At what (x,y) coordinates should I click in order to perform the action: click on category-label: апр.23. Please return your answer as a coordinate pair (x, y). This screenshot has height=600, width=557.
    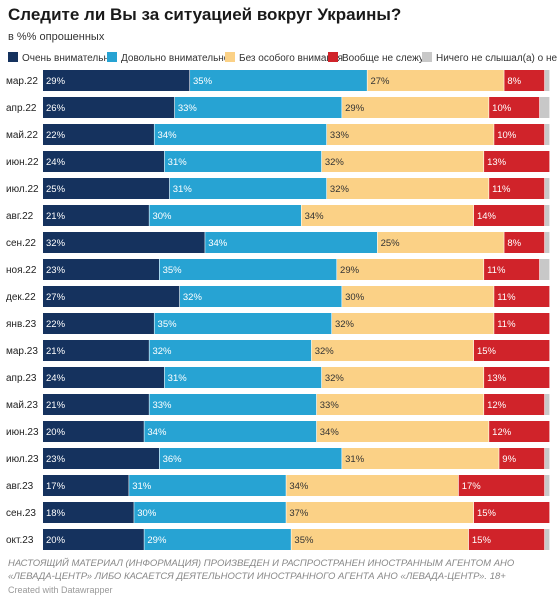
    Looking at the image, I should click on (21, 378).